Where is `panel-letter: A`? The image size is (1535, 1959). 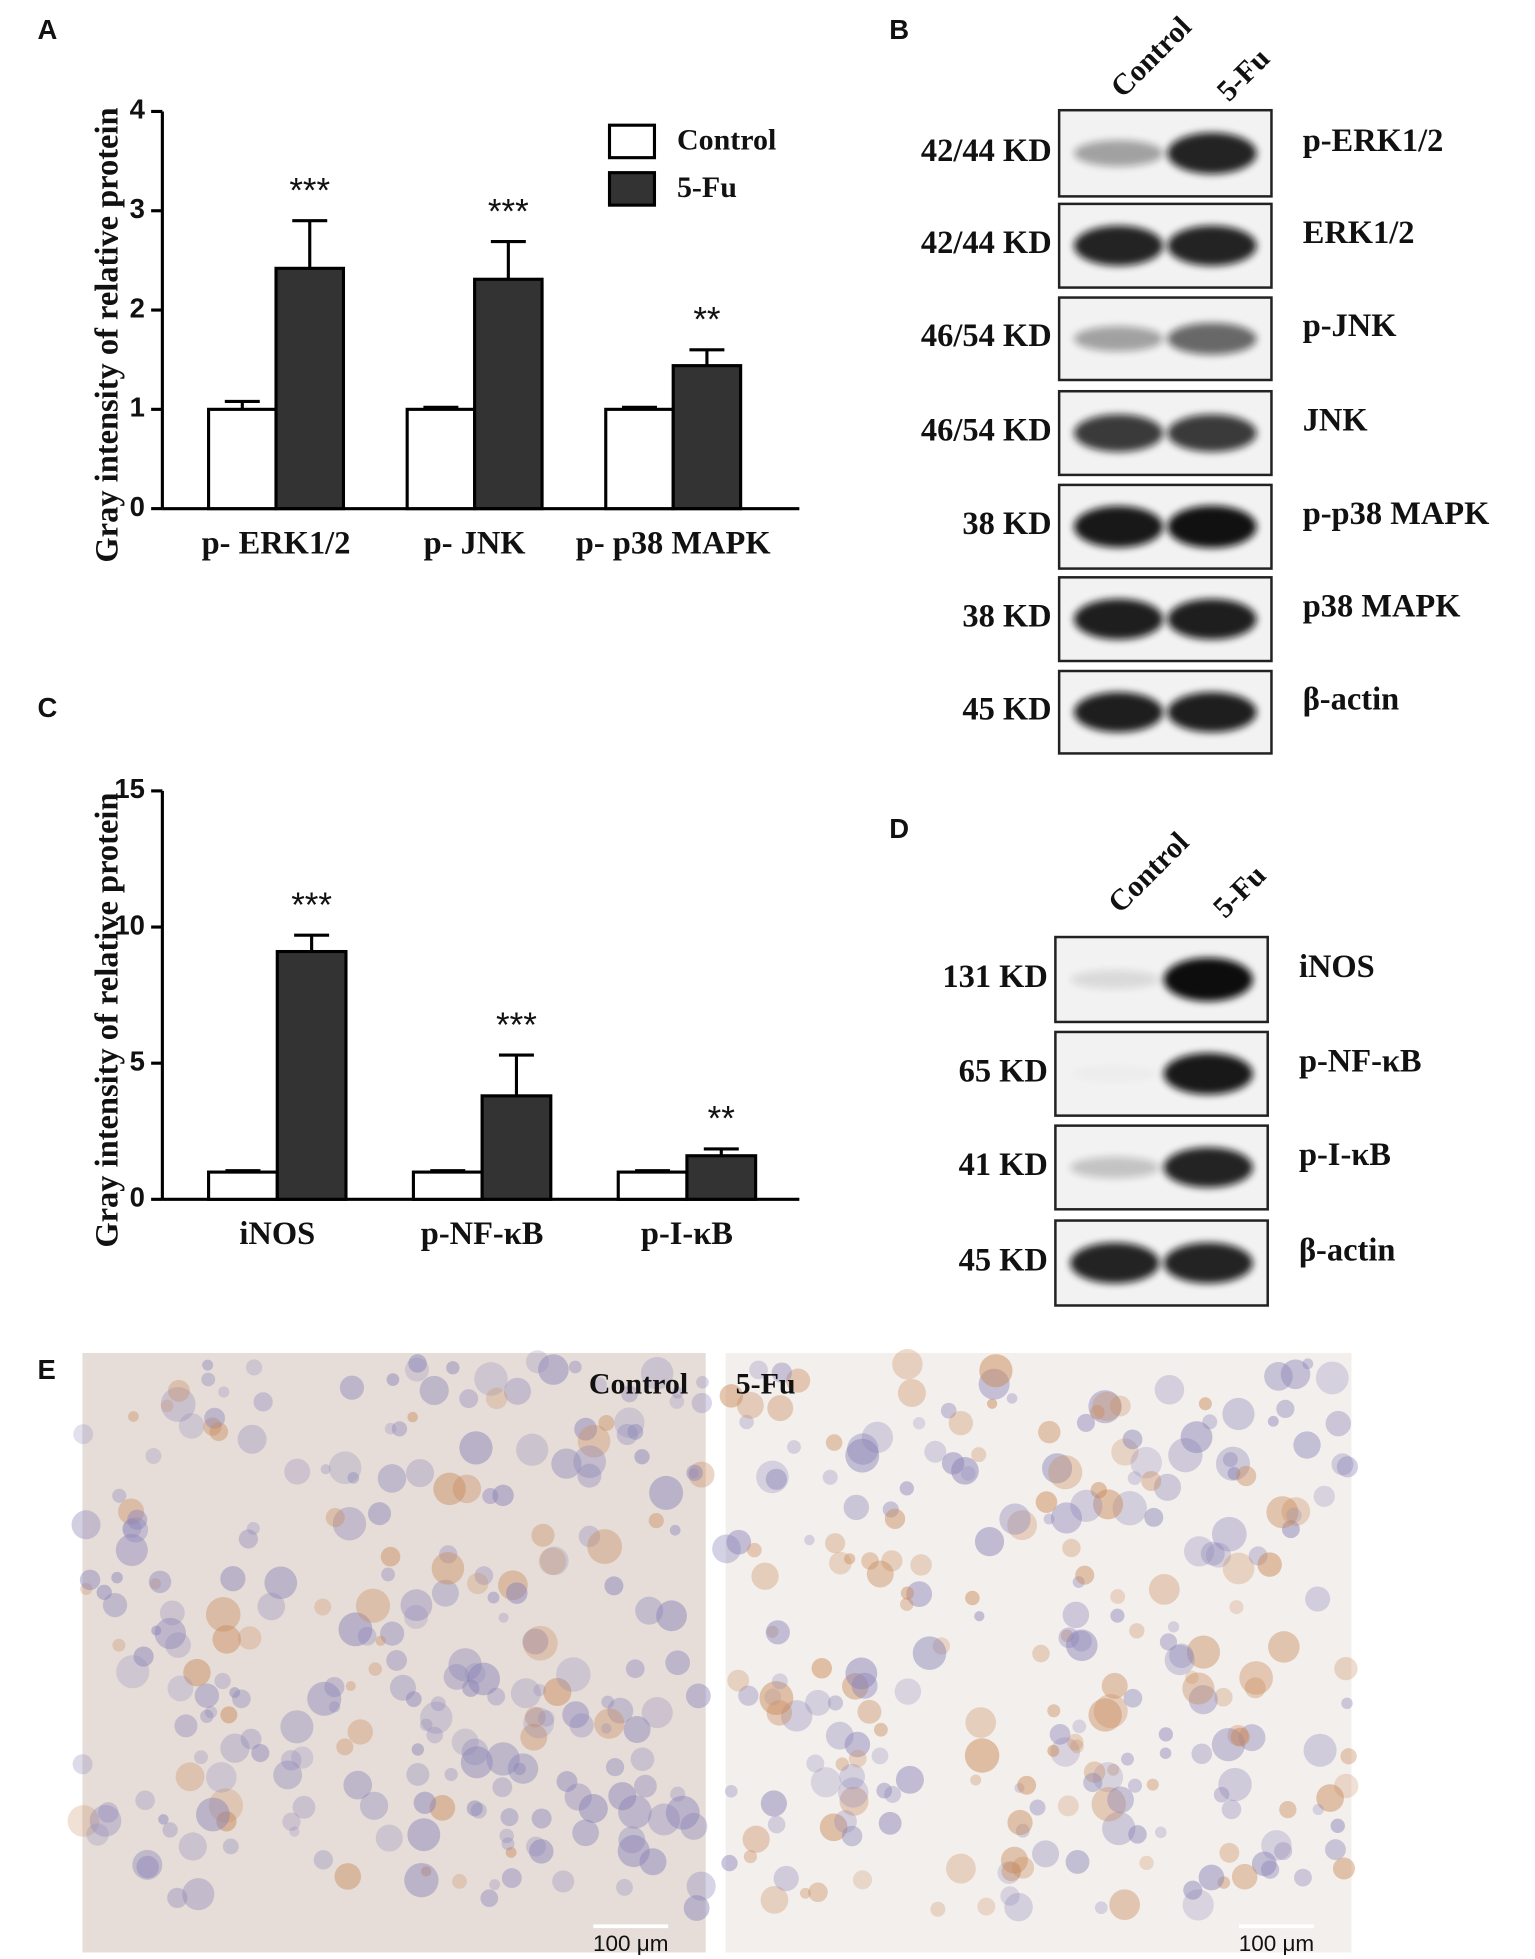
panel-letter: A is located at coordinates (47, 29).